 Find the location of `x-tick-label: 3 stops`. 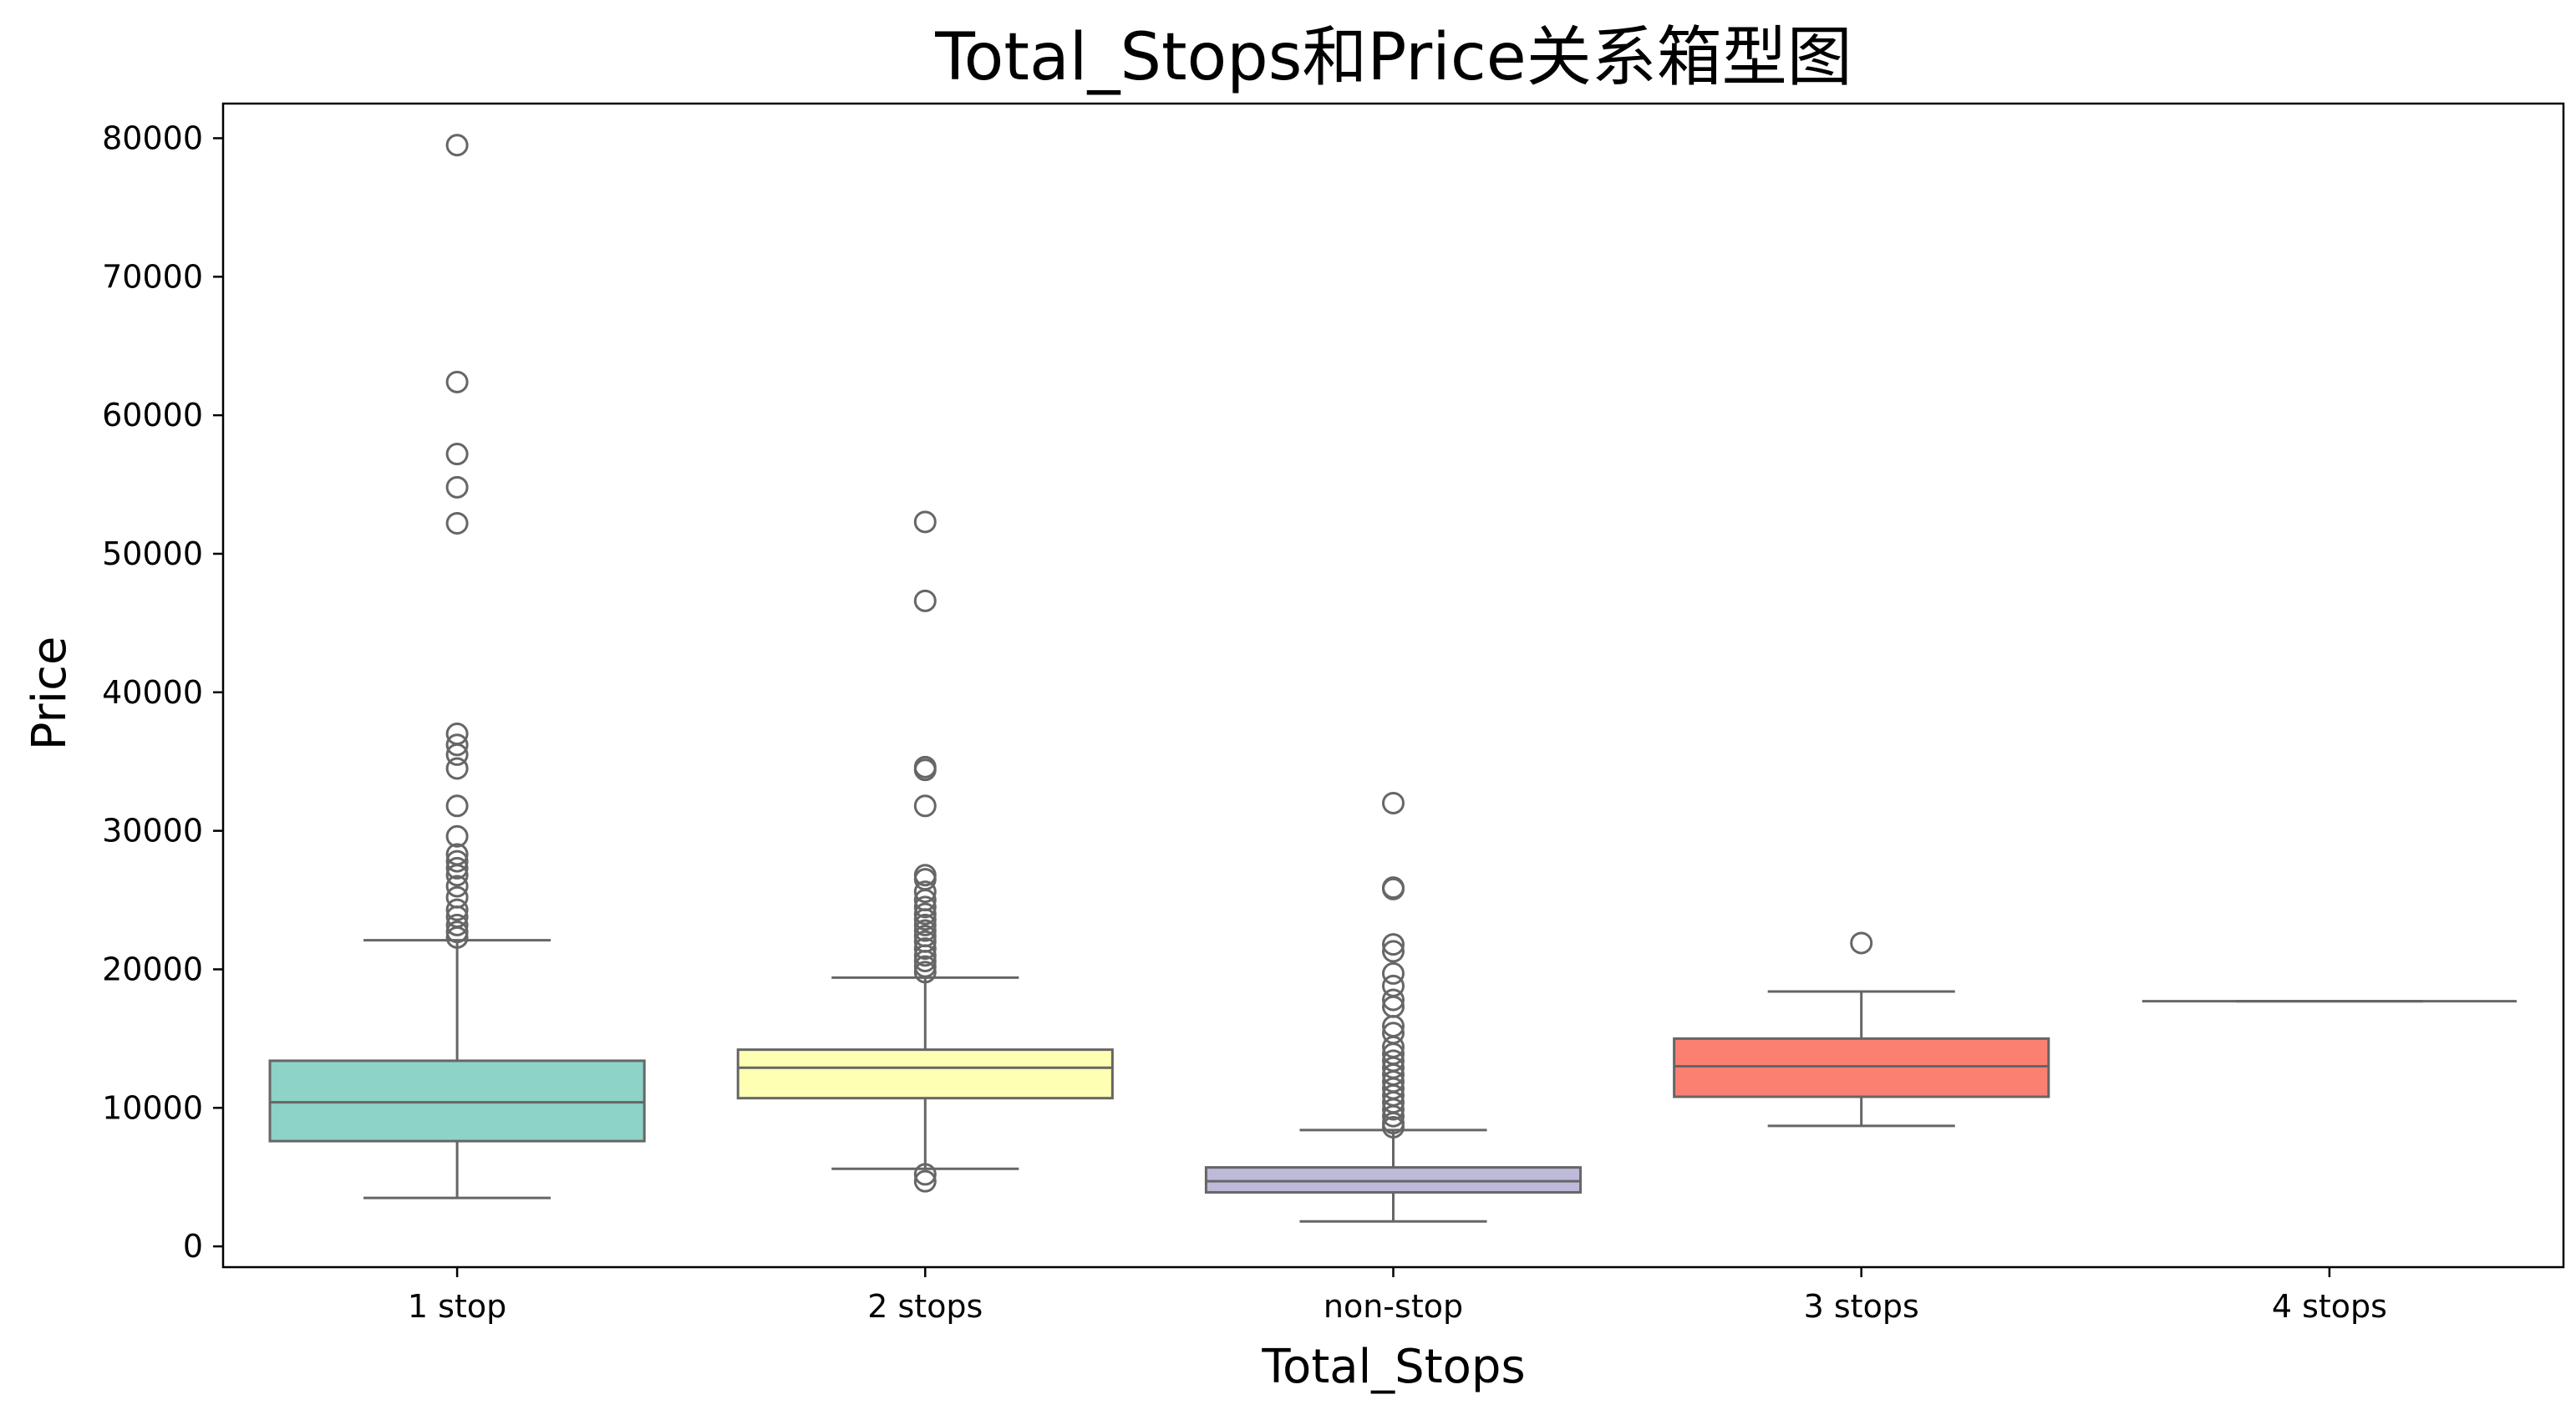

x-tick-label: 3 stops is located at coordinates (1861, 1306).